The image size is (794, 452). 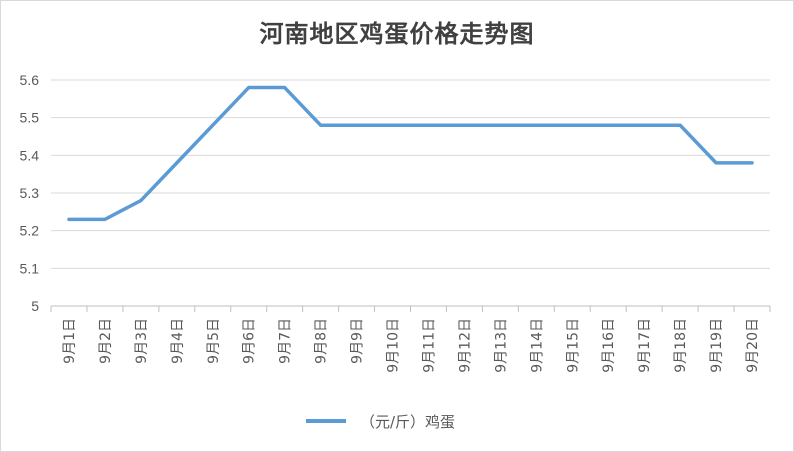 I want to click on y-tick-label: 5.6, so click(x=30, y=80).